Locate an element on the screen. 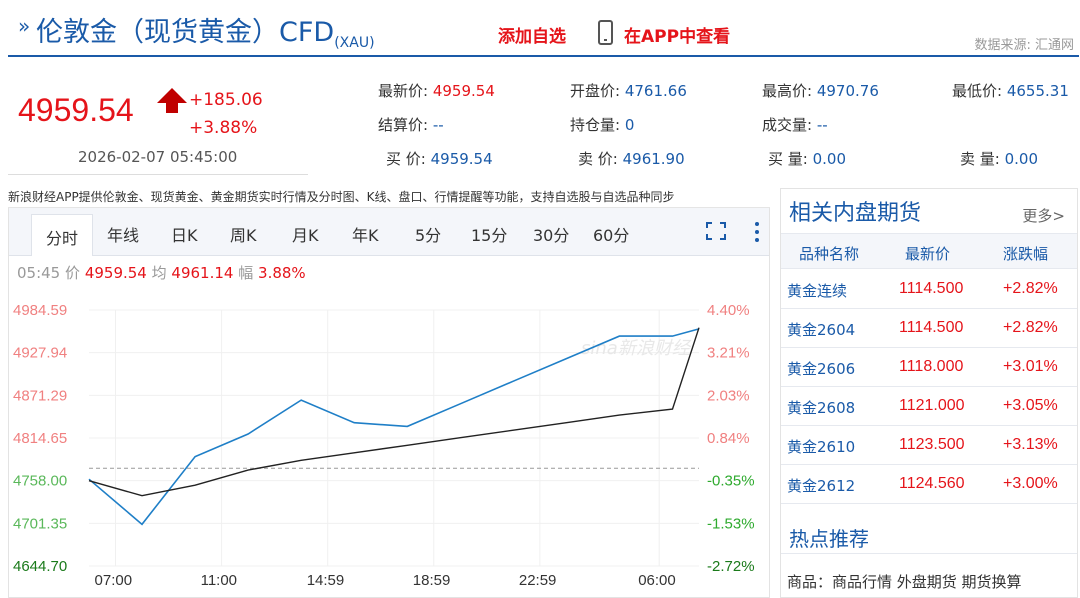 The width and height of the screenshot is (1080, 598). field-last: 最新价: 4959.54 is located at coordinates (436, 91).